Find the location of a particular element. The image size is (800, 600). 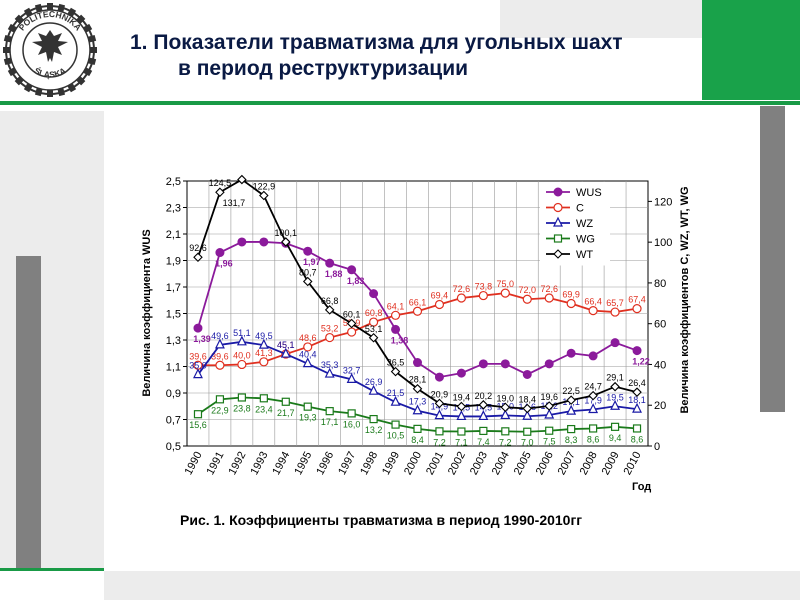

logo-bottom-text: ŚLĄSKA is located at coordinates (49, 72).